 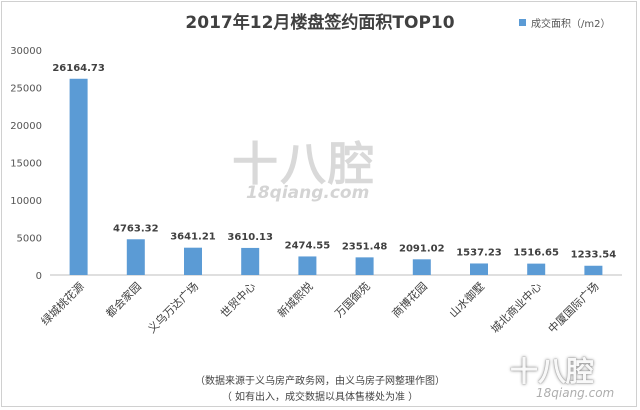 What do you see at coordinates (479, 252) in the screenshot?
I see `data-label: 1537.23` at bounding box center [479, 252].